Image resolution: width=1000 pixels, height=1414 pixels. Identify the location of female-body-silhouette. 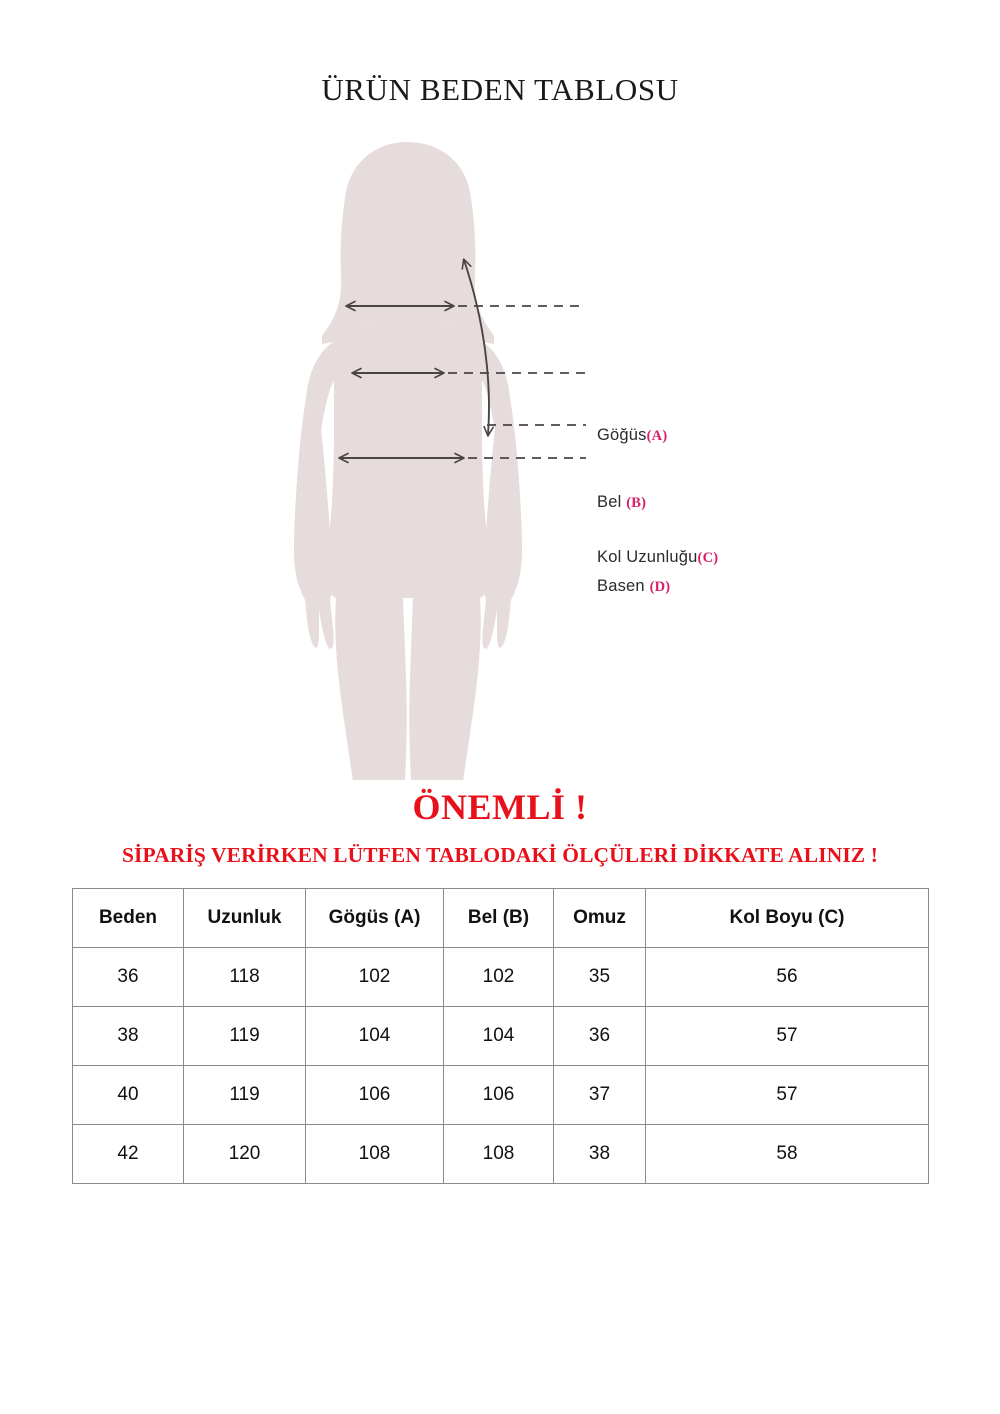
(408, 461).